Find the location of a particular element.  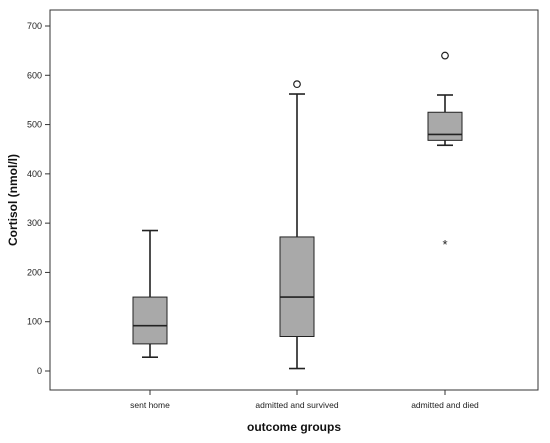

x-category-label: admitted and died is located at coordinates (445, 405).